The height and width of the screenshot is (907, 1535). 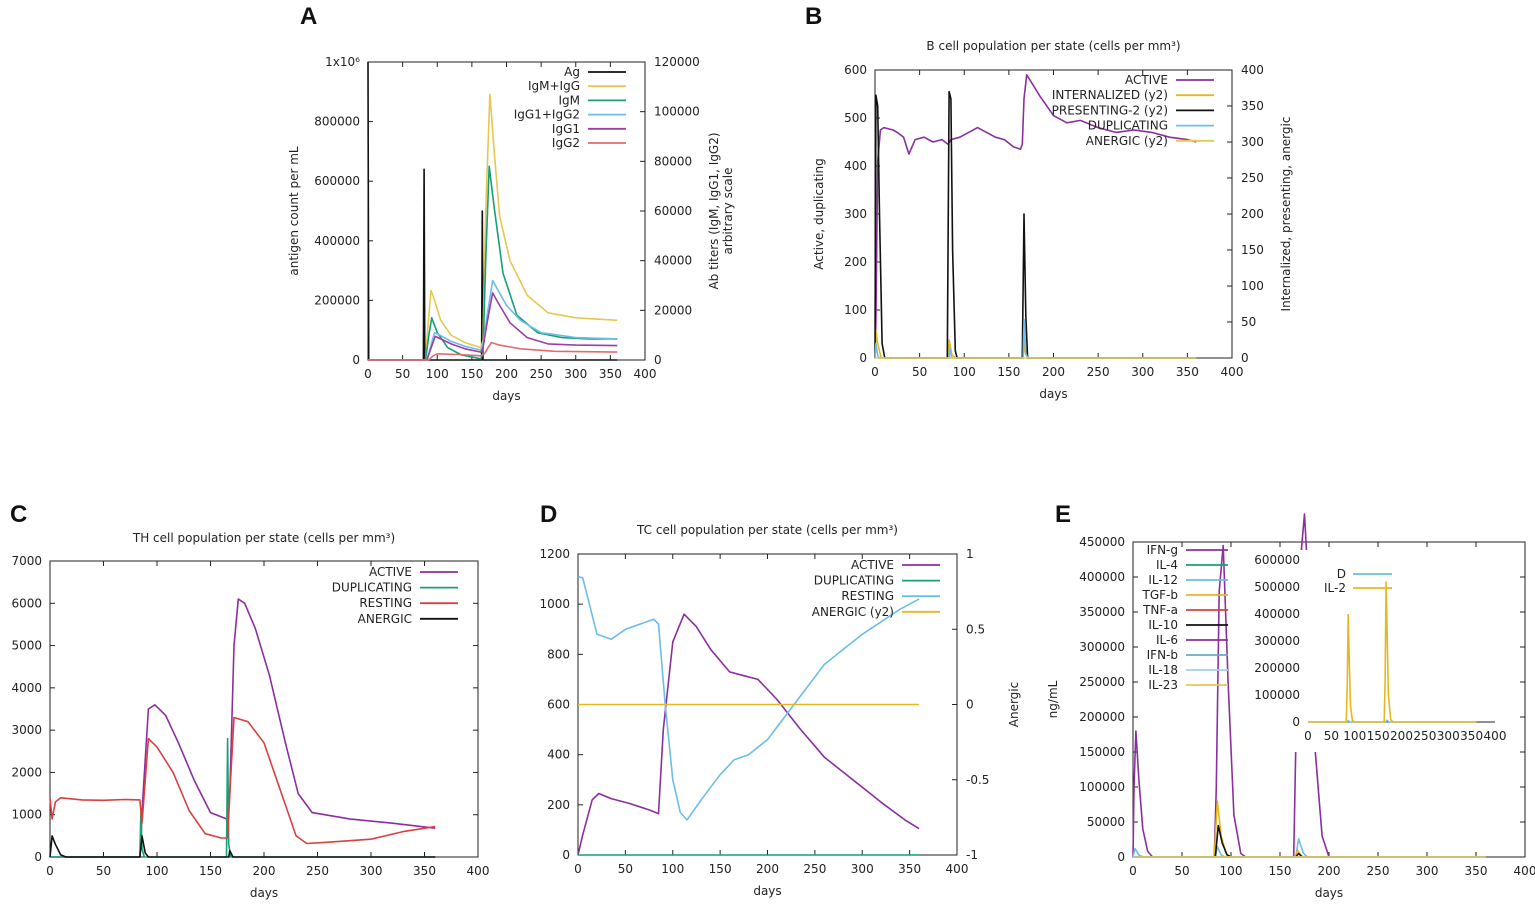 I want to click on y-tick-label: 300, so click(x=855, y=214).